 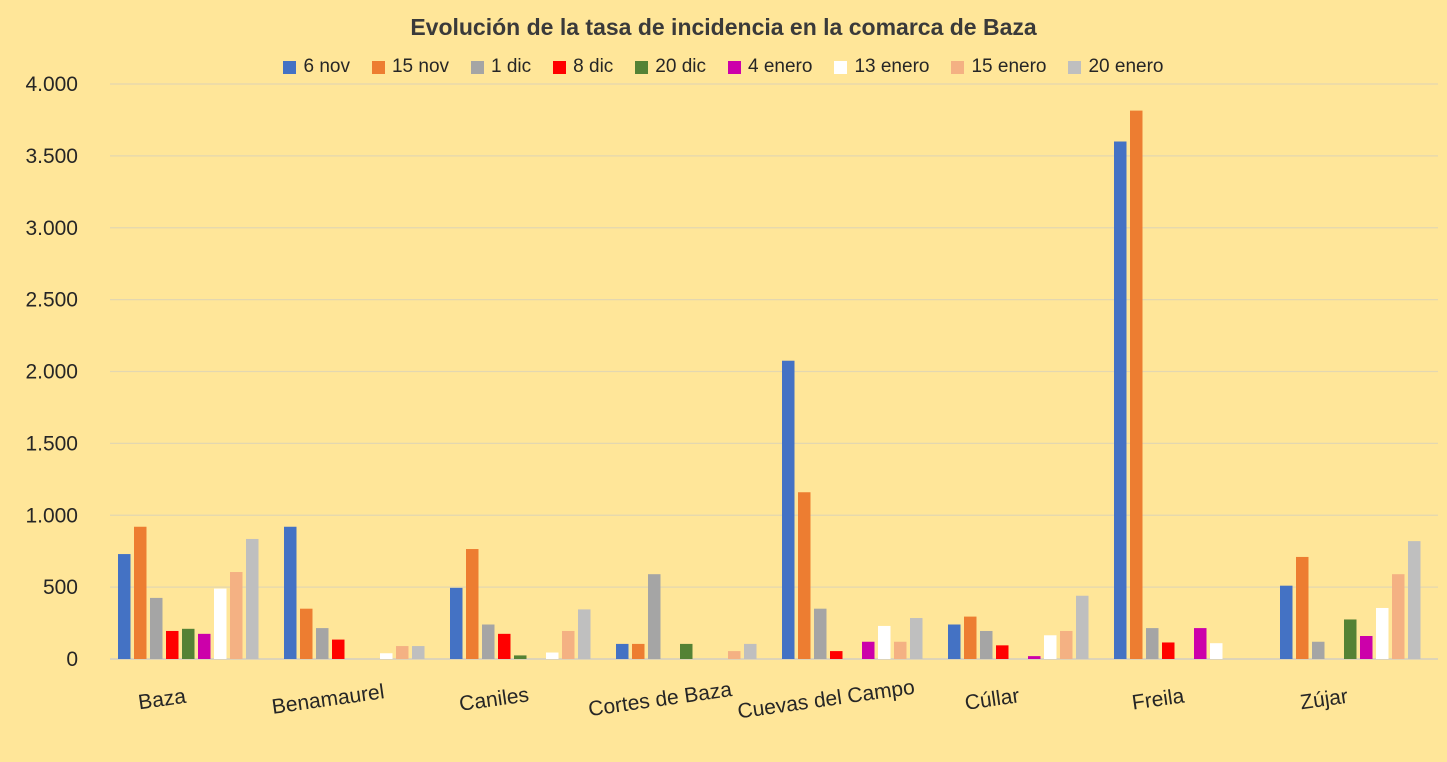 I want to click on legend-item: 13 enero, so click(x=881, y=67).